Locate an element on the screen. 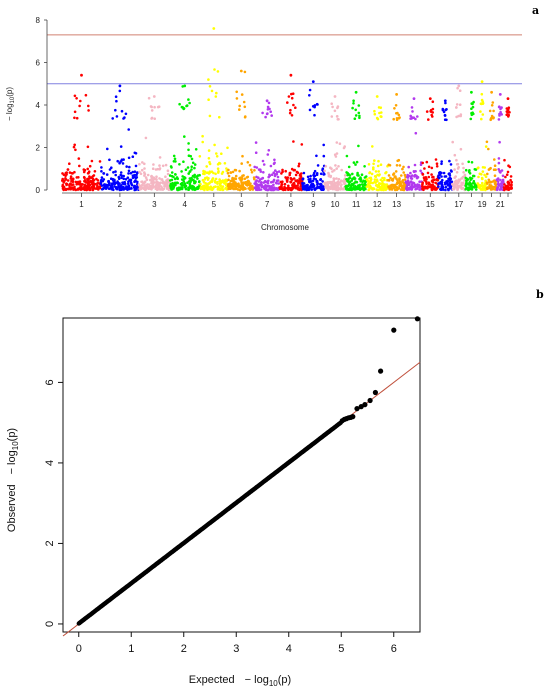 Image resolution: width=550 pixels, height=694 pixels. qq-tail-point is located at coordinates (365, 405).